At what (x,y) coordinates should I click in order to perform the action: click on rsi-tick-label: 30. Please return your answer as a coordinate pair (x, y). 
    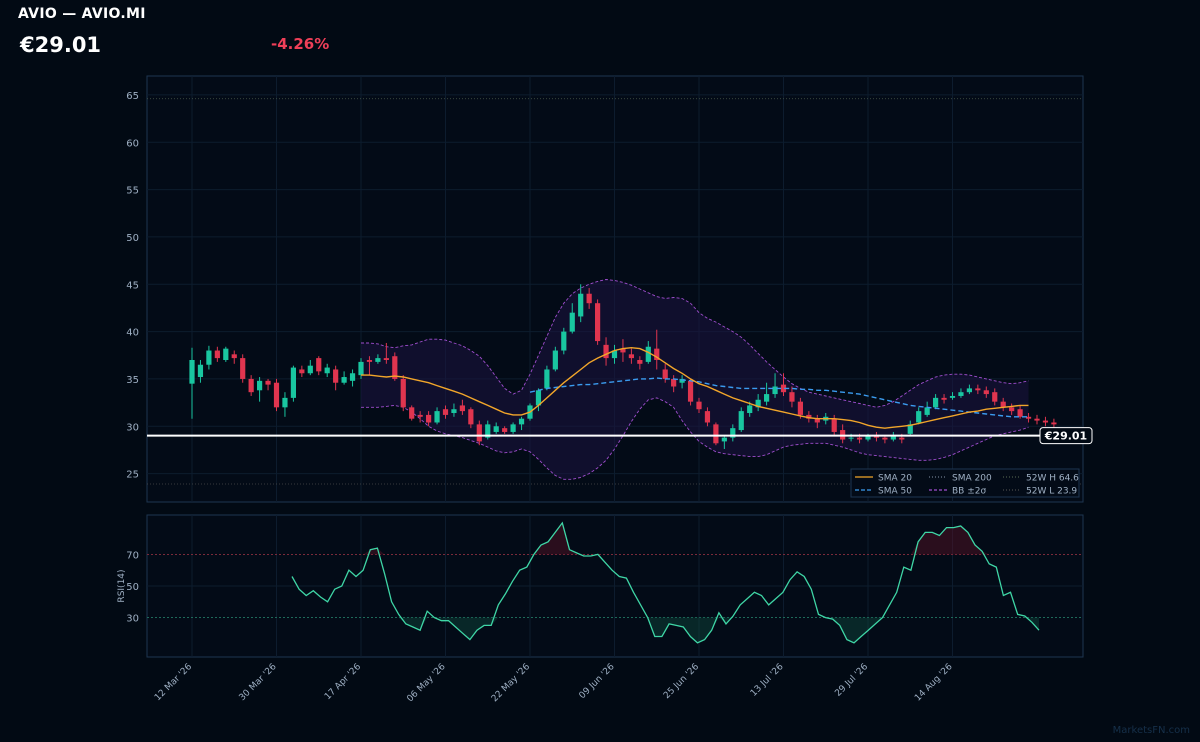
    Looking at the image, I should click on (132, 619).